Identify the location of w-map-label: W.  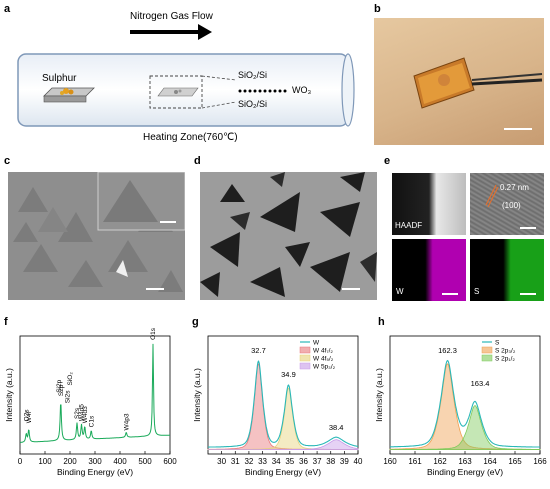
(400, 291).